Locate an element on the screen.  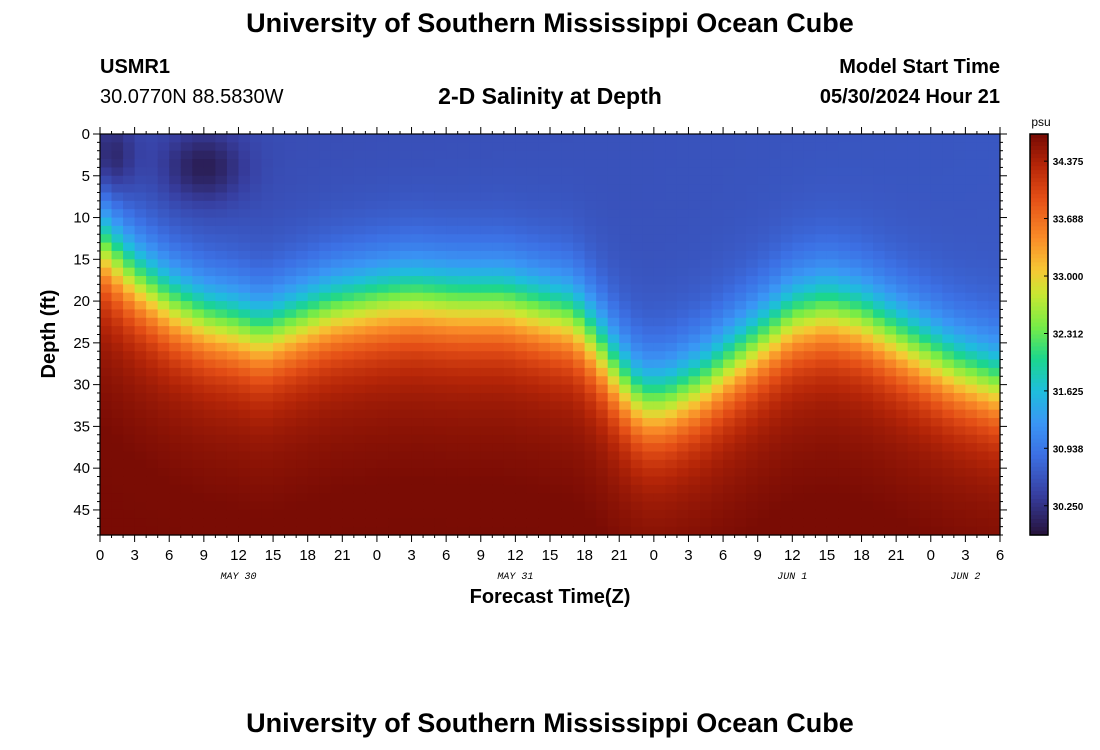
x-tick-label: 21 is located at coordinates (342, 555).